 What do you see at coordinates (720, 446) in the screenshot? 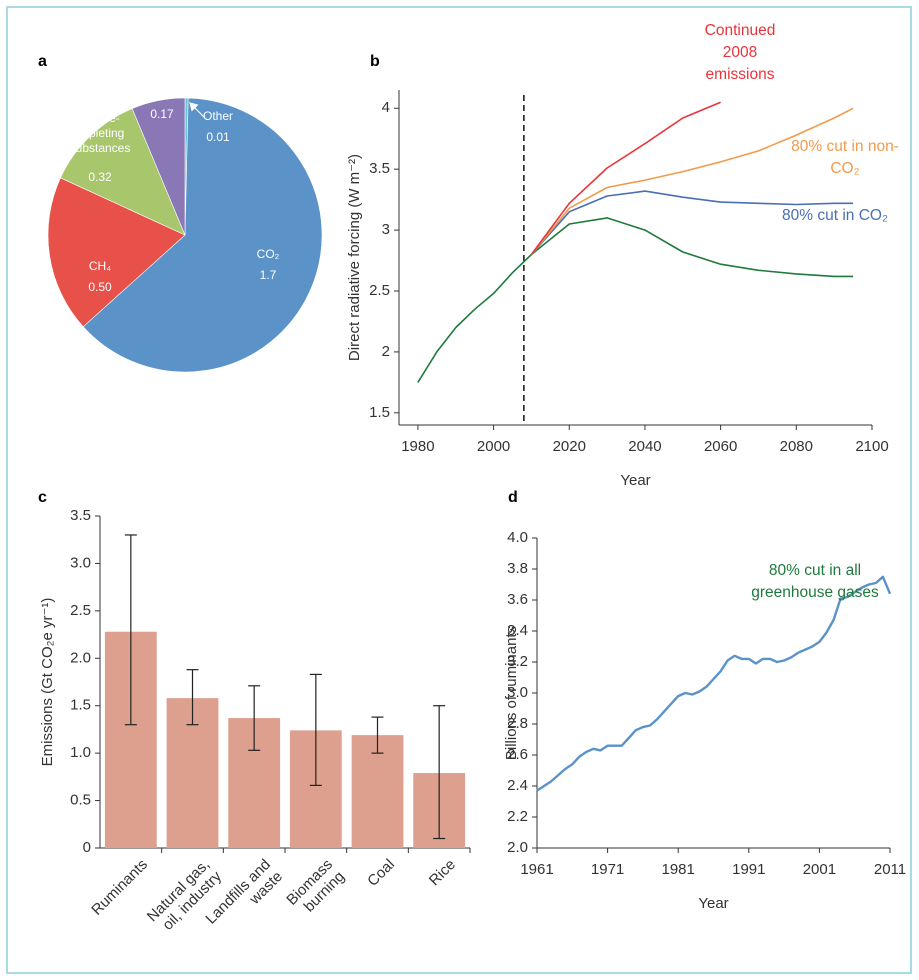
I see `x-tick-label: 2060` at bounding box center [720, 446].